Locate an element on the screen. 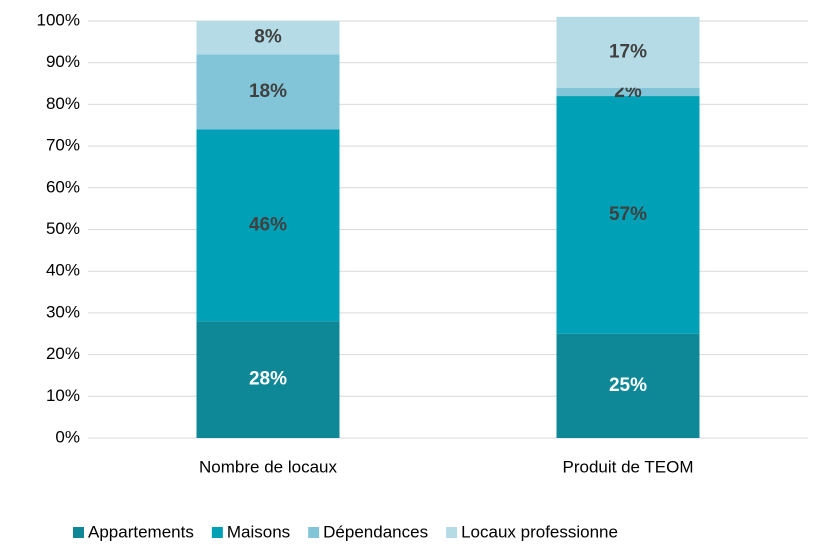 This screenshot has width=814, height=545. value-label: 18% is located at coordinates (268, 91).